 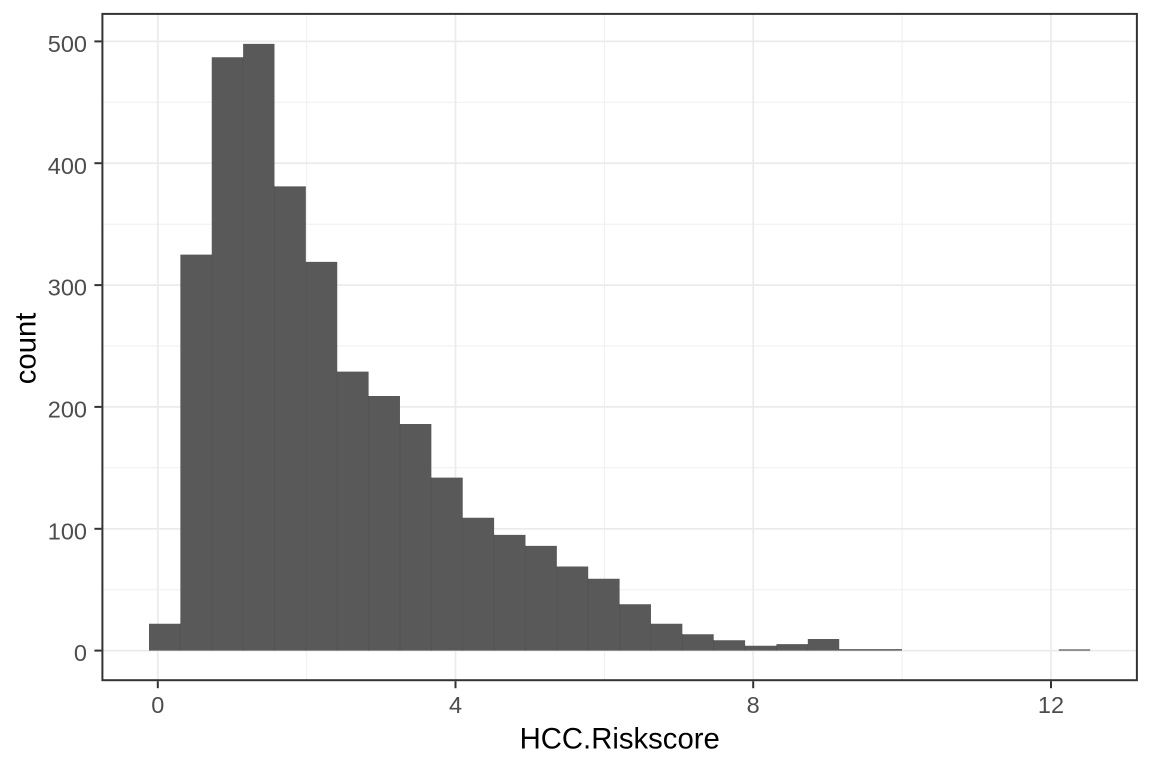 What do you see at coordinates (26, 349) in the screenshot?
I see `svg-text: count` at bounding box center [26, 349].